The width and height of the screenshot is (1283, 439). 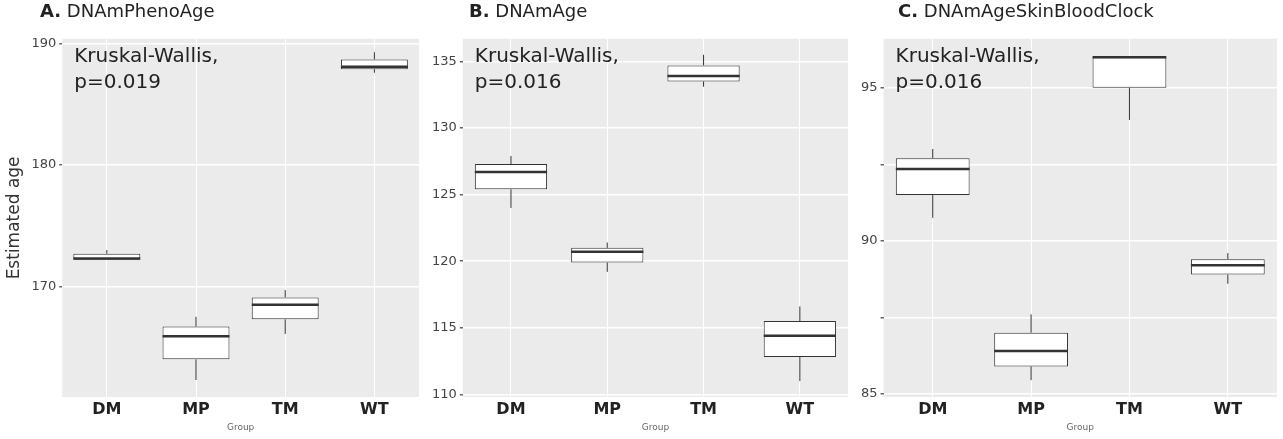 What do you see at coordinates (444, 127) in the screenshot?
I see `y-tick-label: 130` at bounding box center [444, 127].